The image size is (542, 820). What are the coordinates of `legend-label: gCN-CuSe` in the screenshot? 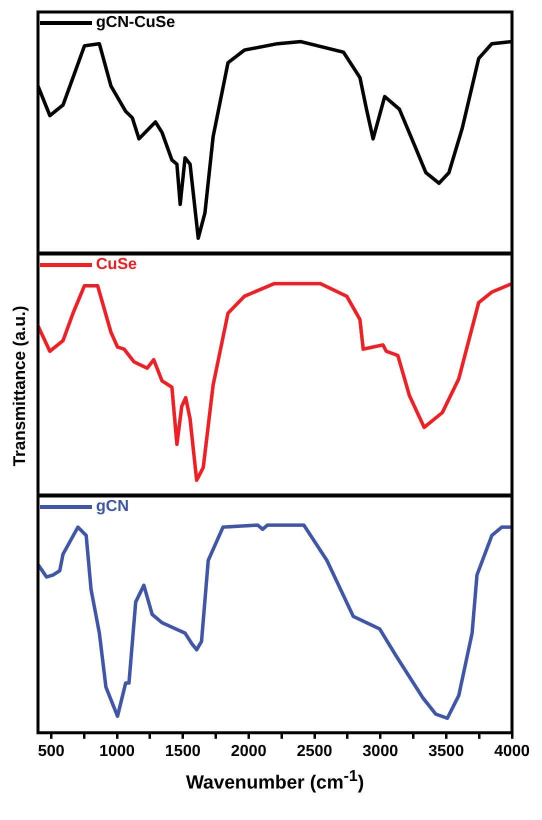 It's located at (136, 23).